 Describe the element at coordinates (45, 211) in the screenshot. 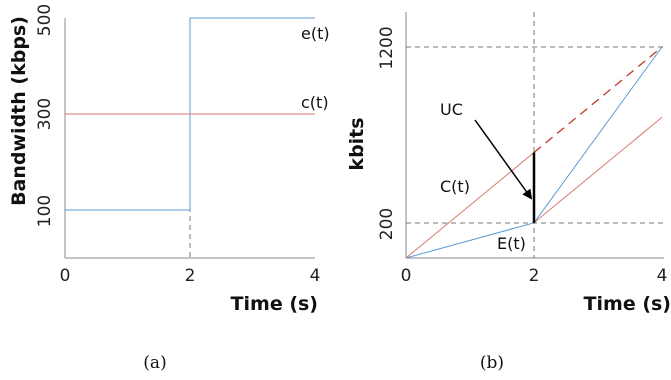

I see `chart-a-ytick-100: 100` at that location.